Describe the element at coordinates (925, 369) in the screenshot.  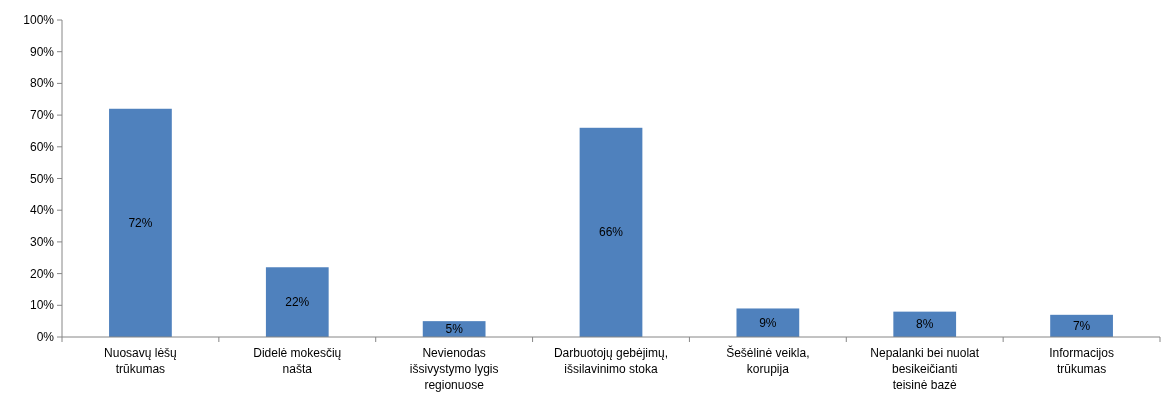
I see `x-tick-label: Nepalanki bei nuolat besikeičianti teisinė bazė` at that location.